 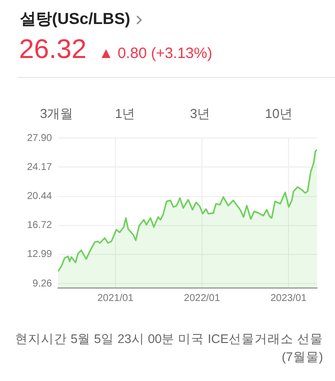 I want to click on text: 1년, so click(x=125, y=114).